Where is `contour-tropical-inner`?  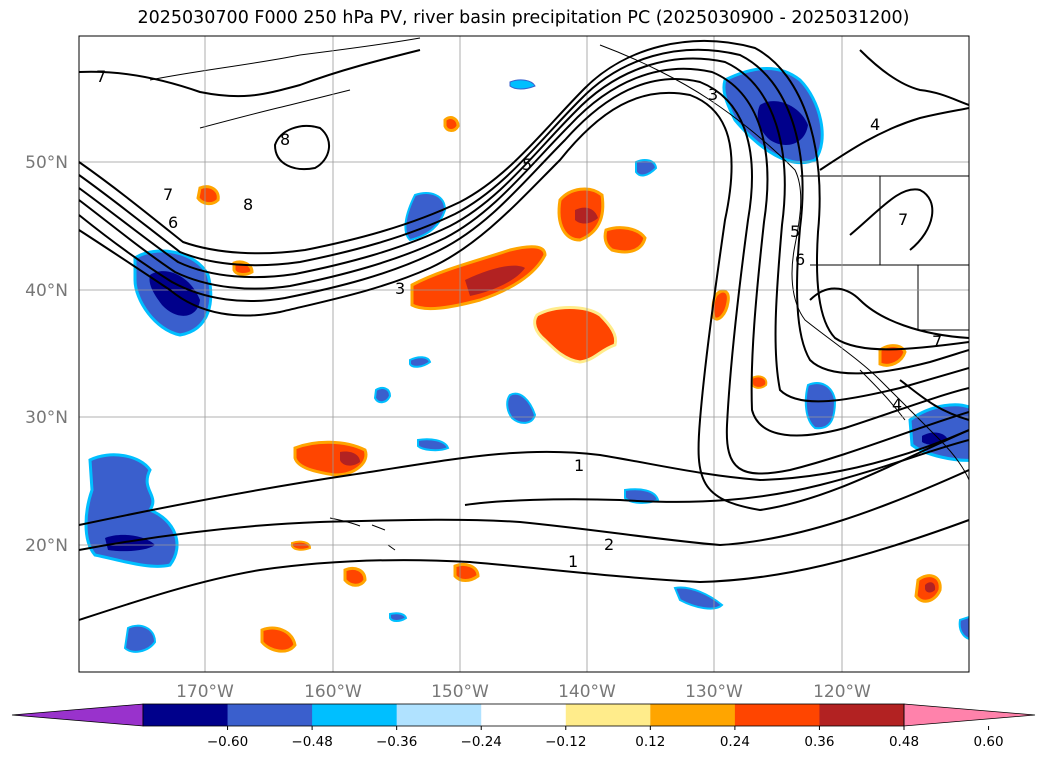
contour-tropical-inner is located at coordinates (716, 472).